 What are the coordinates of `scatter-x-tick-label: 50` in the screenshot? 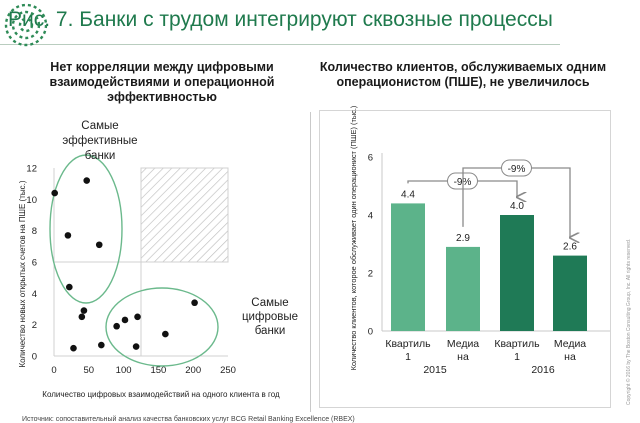 It's located at (89, 370).